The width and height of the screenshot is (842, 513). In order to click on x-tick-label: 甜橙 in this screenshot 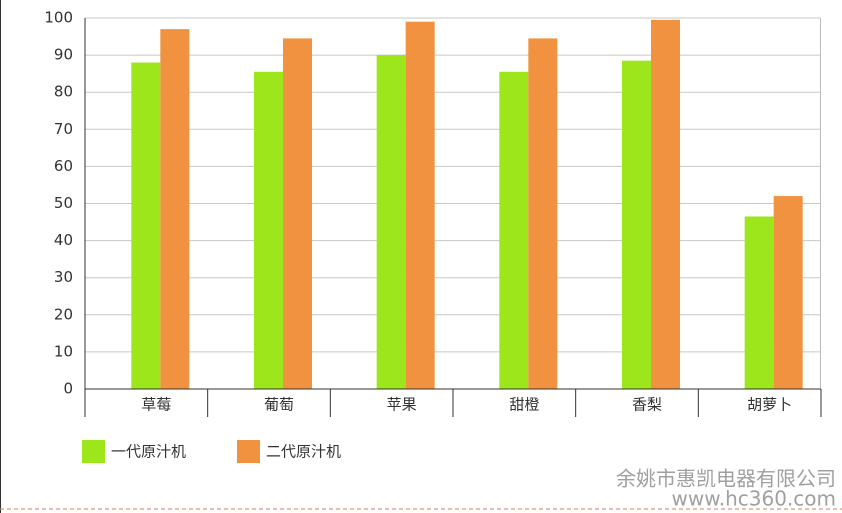, I will do `click(524, 405)`.